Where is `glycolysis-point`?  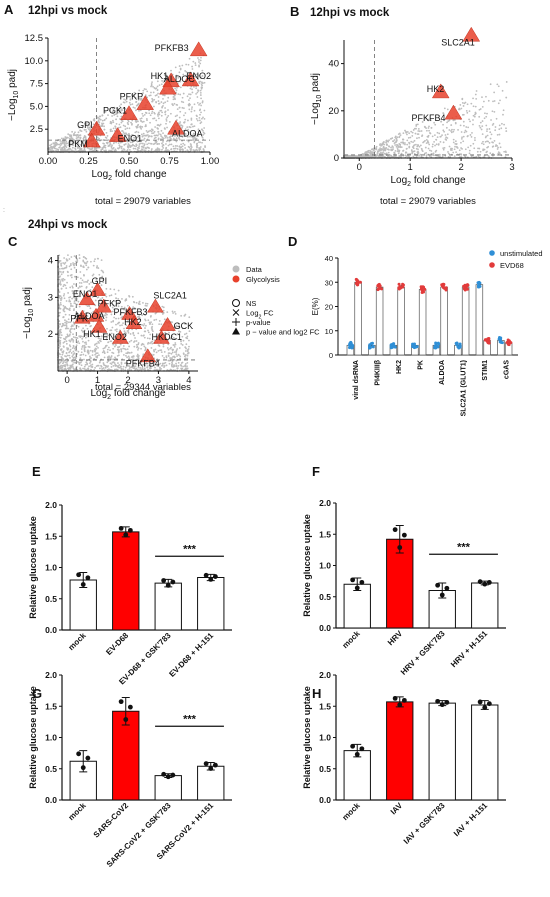 glycolysis-point is located at coordinates (440, 91).